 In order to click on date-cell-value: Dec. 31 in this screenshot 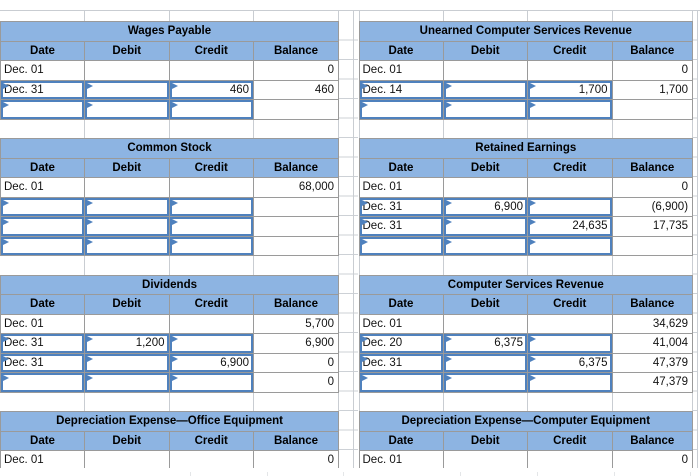, I will do `click(382, 206)`.